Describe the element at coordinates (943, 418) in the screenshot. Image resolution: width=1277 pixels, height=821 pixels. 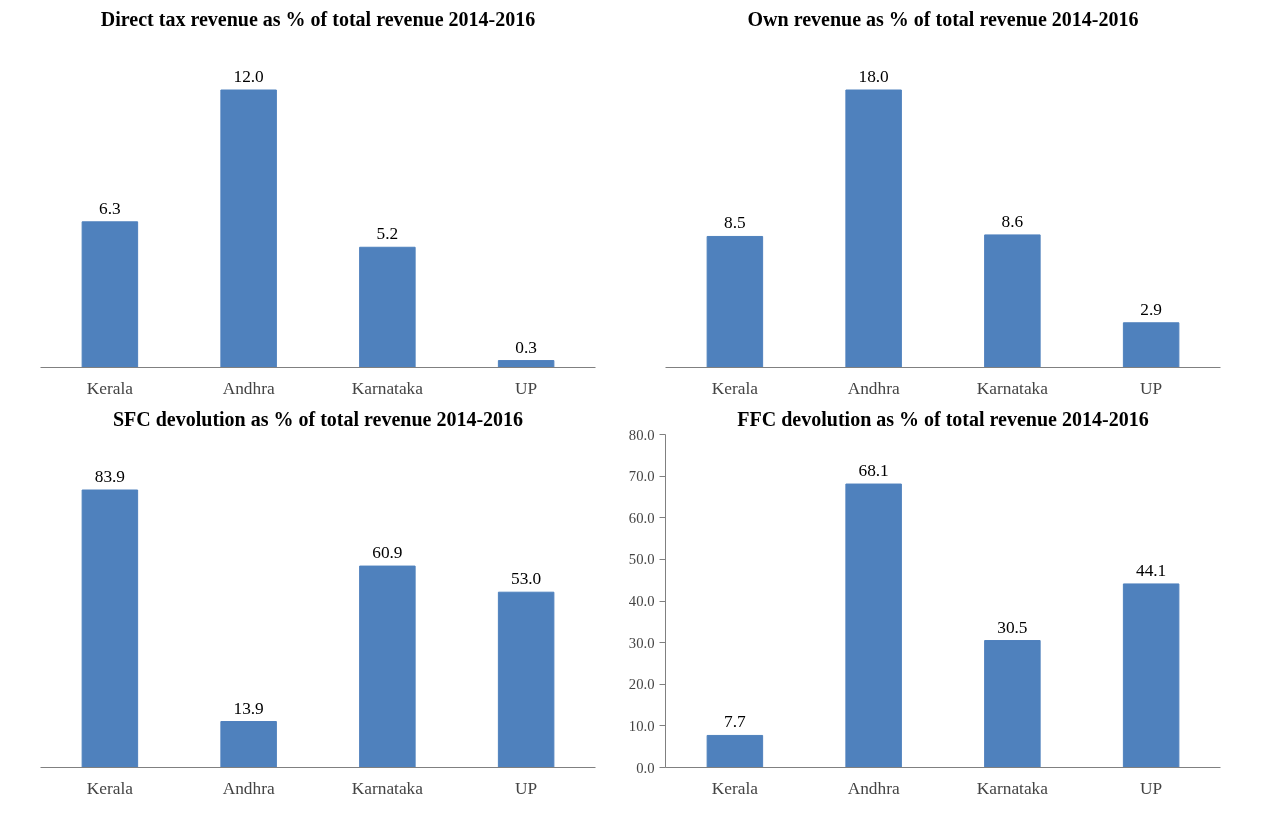
I see `chart-title: FFC devolution as % of total revenue 2014-2016` at that location.